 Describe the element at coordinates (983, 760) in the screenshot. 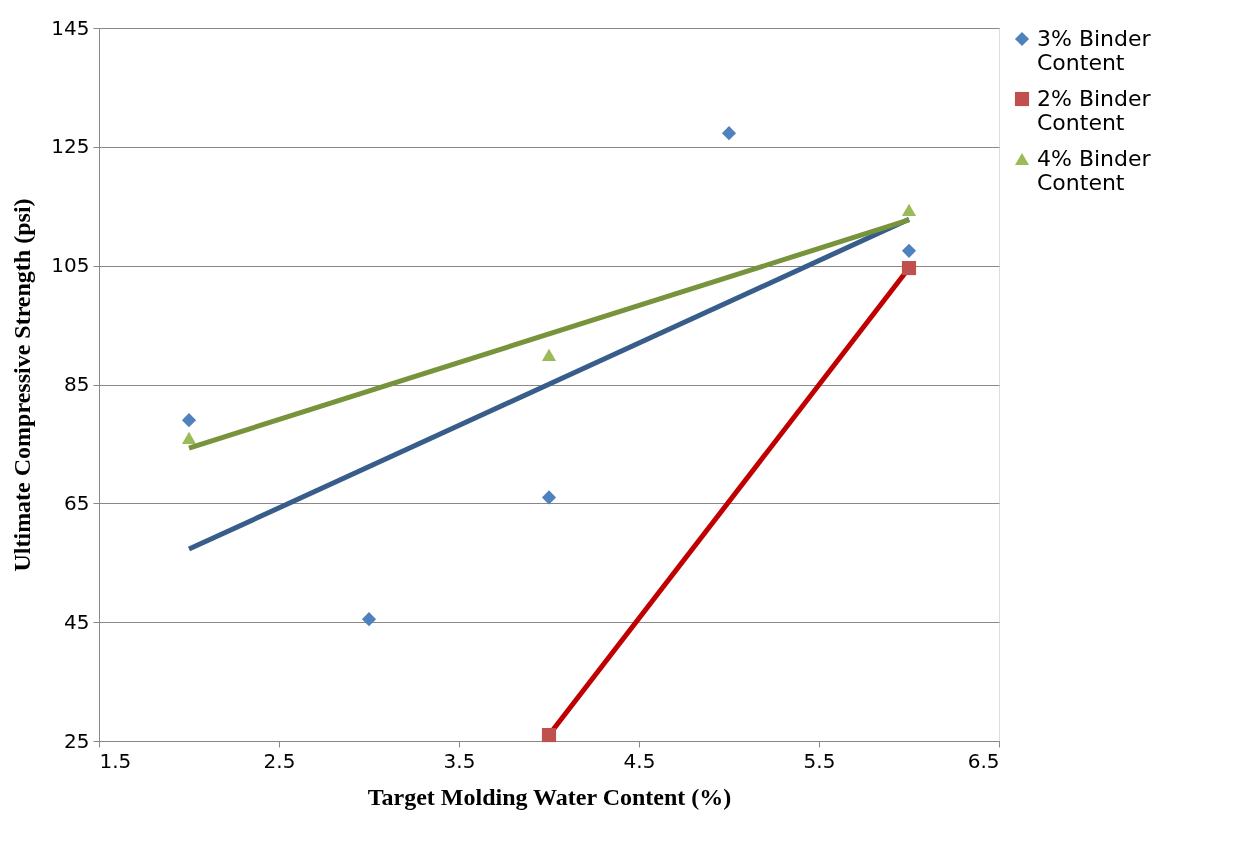

I see `x-tick-label: 6.5` at that location.